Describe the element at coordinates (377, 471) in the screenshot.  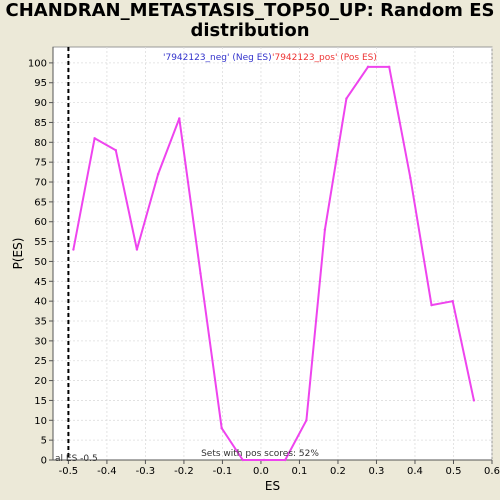
I see `x-tick-label: 0.3` at that location.